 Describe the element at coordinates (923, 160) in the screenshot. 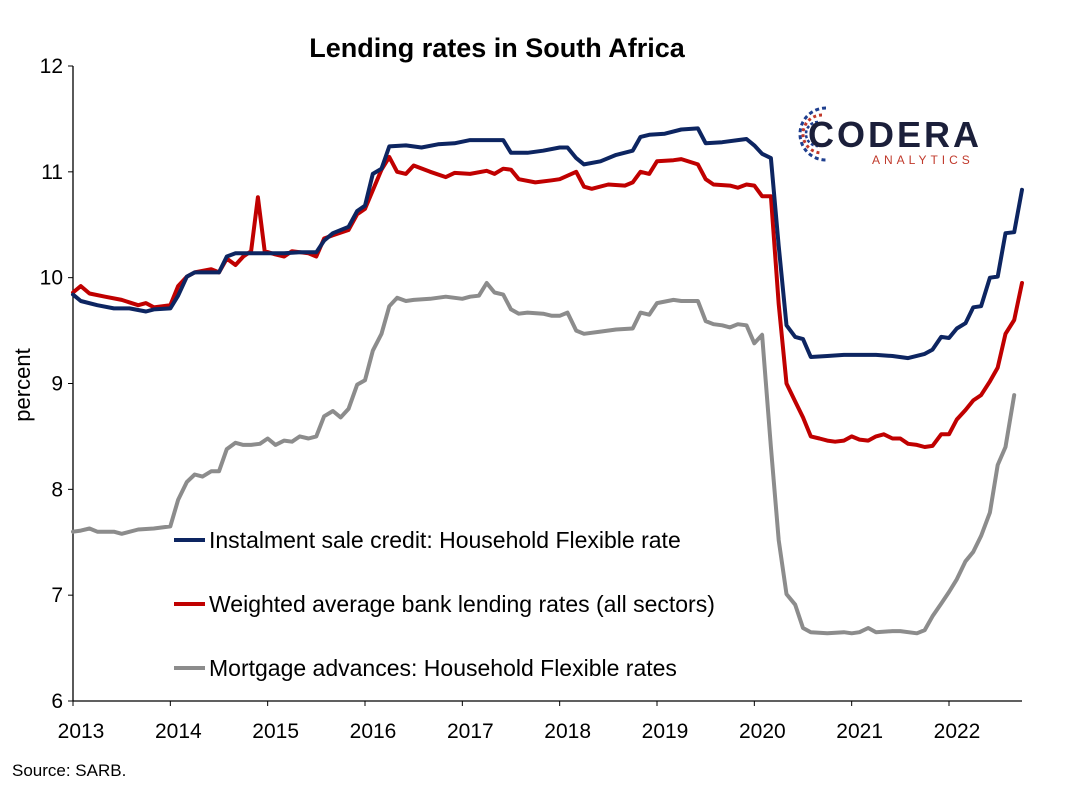

I see `logo-subtext: ANALYTICS` at that location.